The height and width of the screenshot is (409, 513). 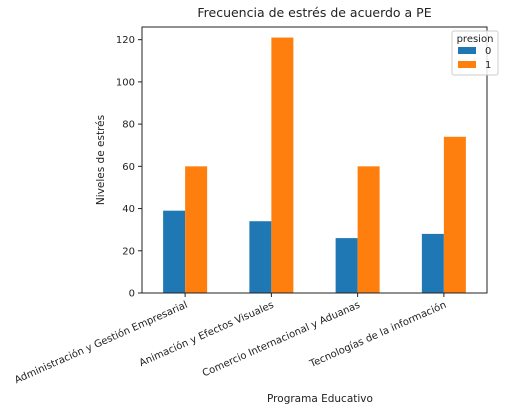 I want to click on y-tick-label: 100, so click(x=125, y=82).